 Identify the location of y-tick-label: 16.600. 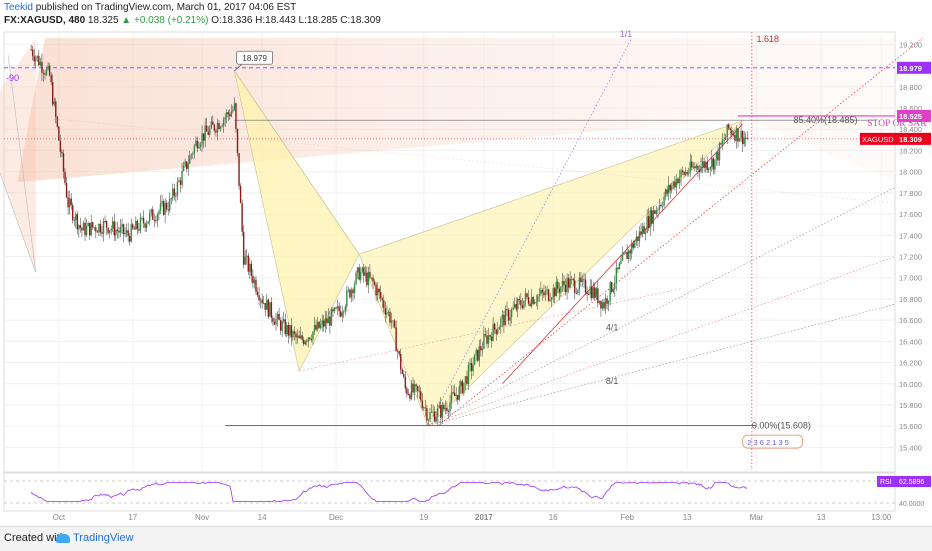
(910, 320).